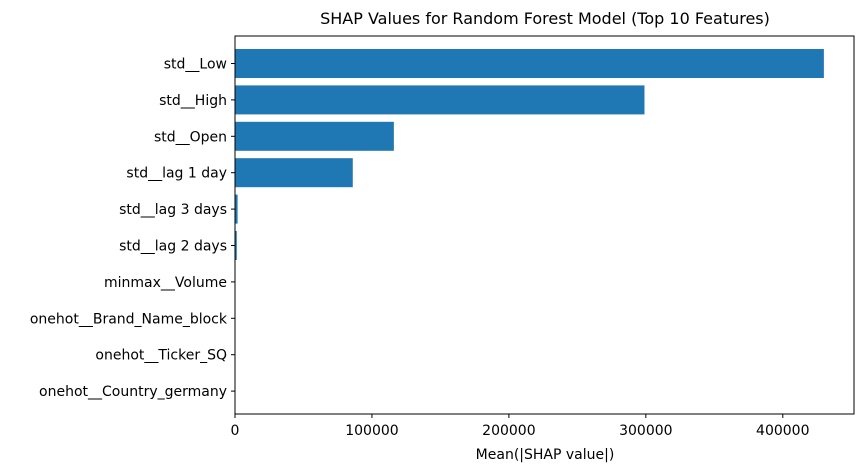  Describe the element at coordinates (173, 210) in the screenshot. I see `y-tick-label: std__lag 3 days` at that location.